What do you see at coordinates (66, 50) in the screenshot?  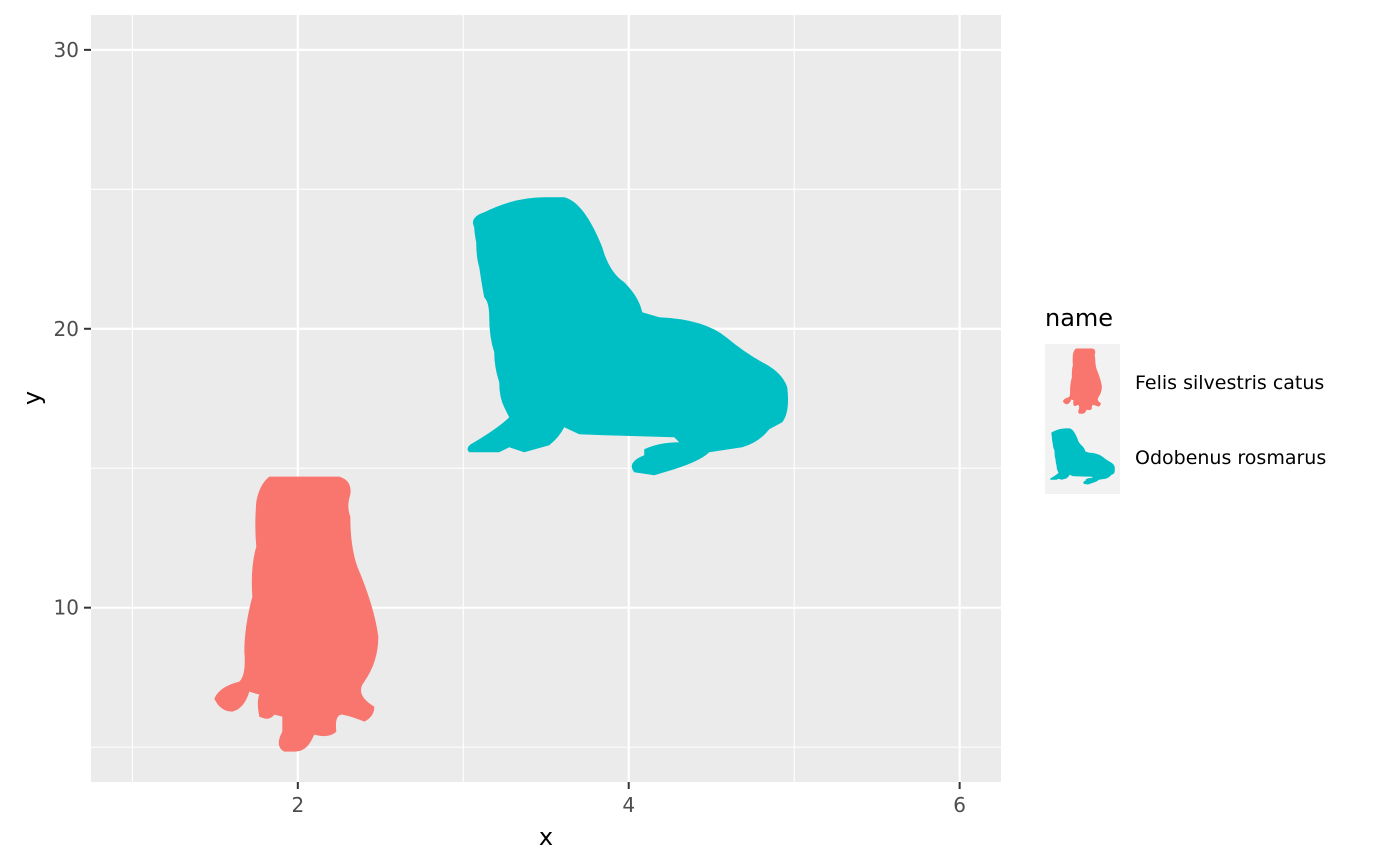 I see `y-tick-label: 30` at bounding box center [66, 50].